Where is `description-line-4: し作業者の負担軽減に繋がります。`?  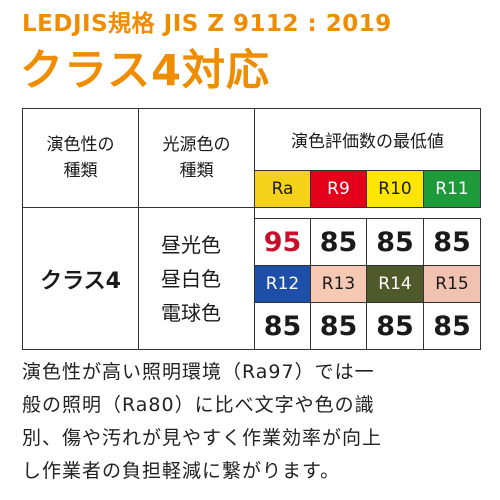
description-line-4: し作業者の負担軽減に繋がります。 is located at coordinates (181, 471).